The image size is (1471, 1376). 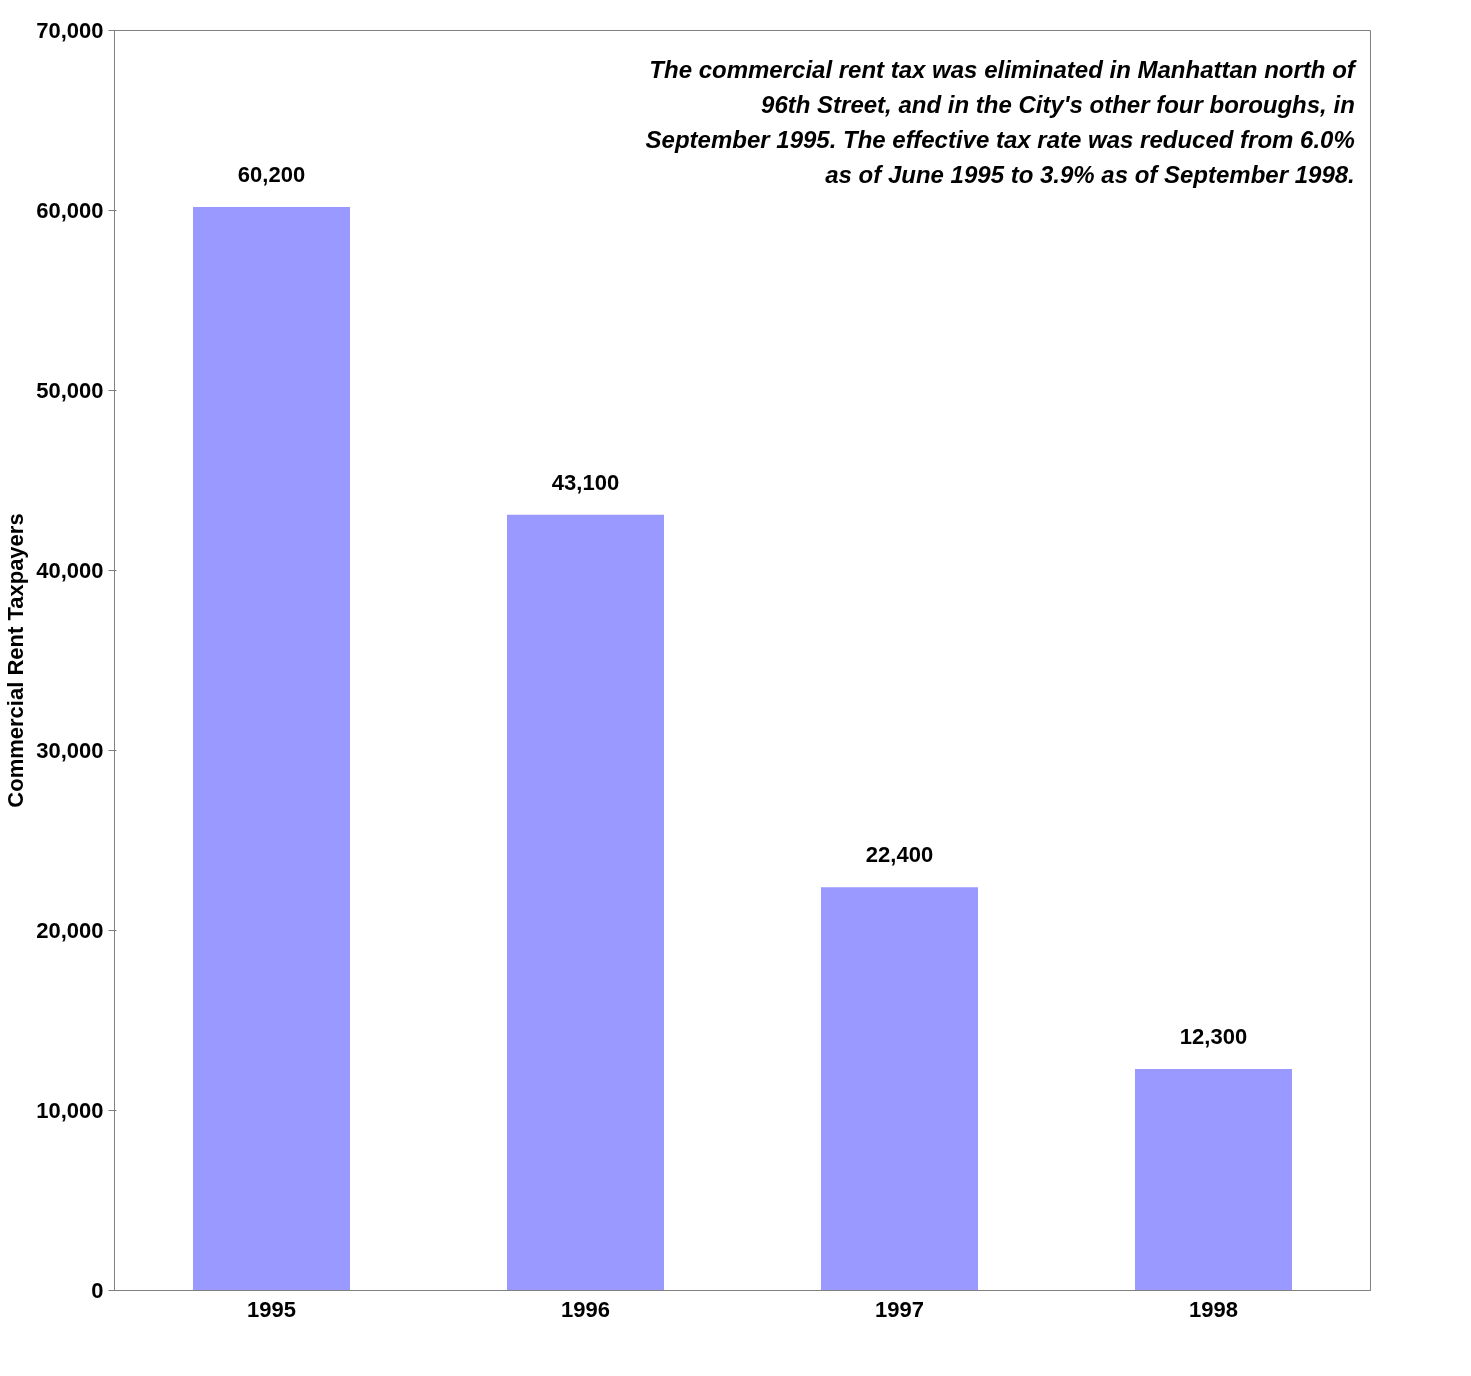 What do you see at coordinates (899, 1309) in the screenshot?
I see `x-tick-label: 1997` at bounding box center [899, 1309].